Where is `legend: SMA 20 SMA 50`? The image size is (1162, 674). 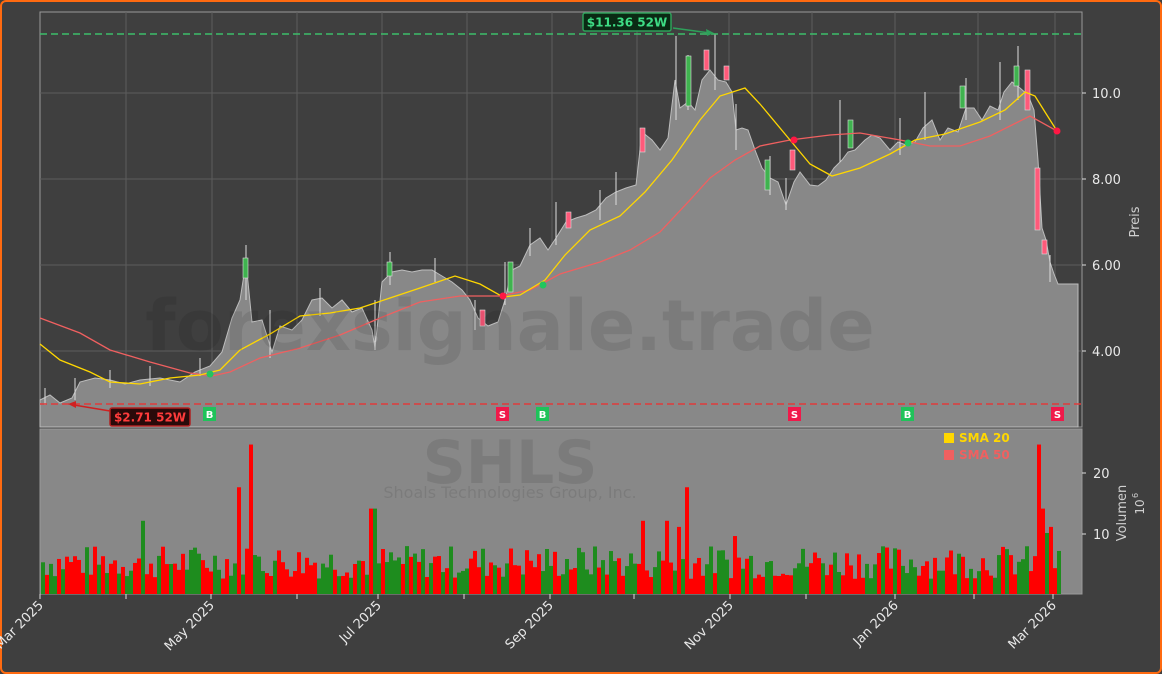 legend: SMA 20 SMA 50 is located at coordinates (977, 446).